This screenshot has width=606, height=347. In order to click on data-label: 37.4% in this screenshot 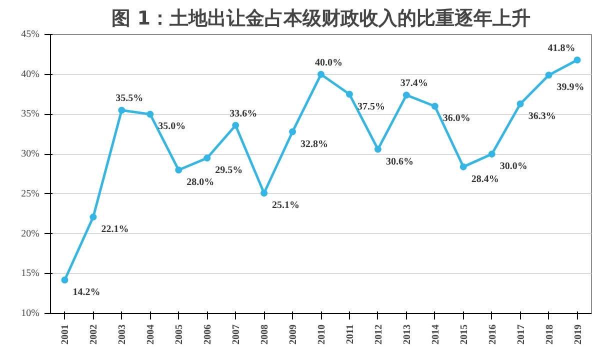, I will do `click(414, 84)`.